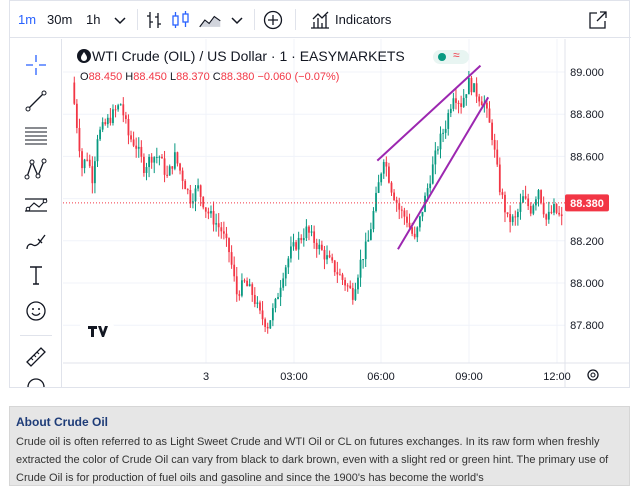  What do you see at coordinates (36, 311) in the screenshot?
I see `smiley-icon` at bounding box center [36, 311].